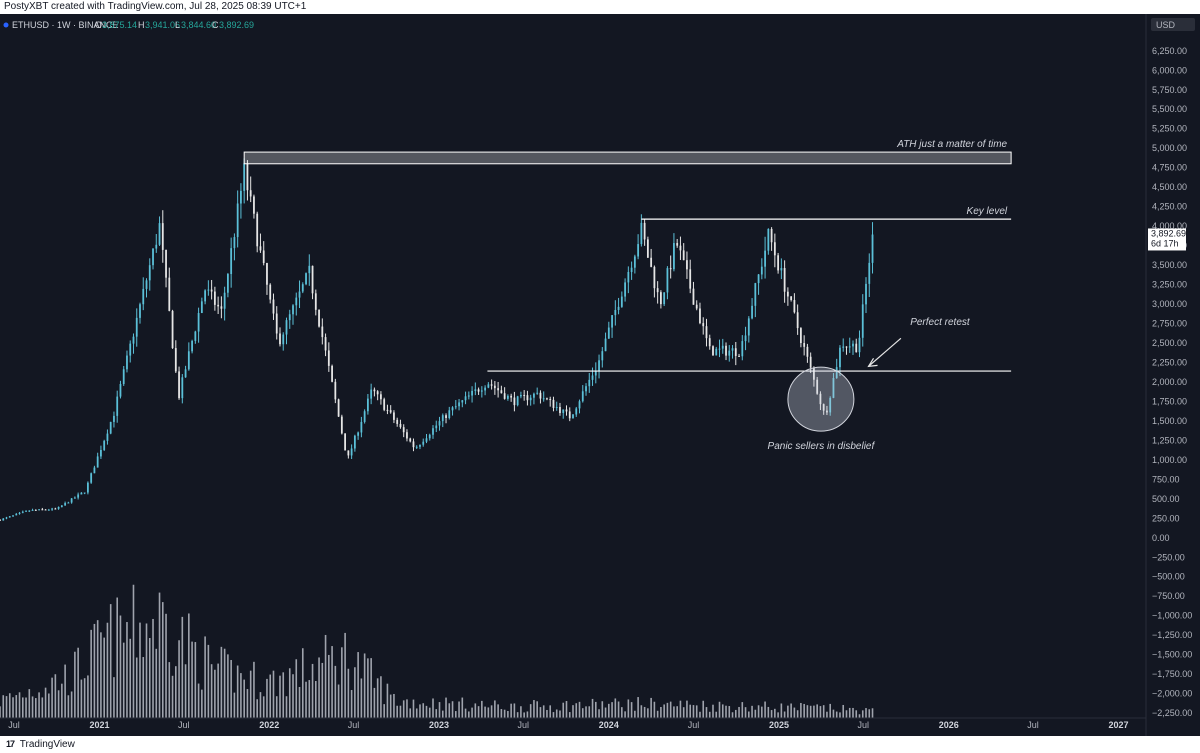  Describe the element at coordinates (1173, 24) in the screenshot. I see `currency-badge` at that location.